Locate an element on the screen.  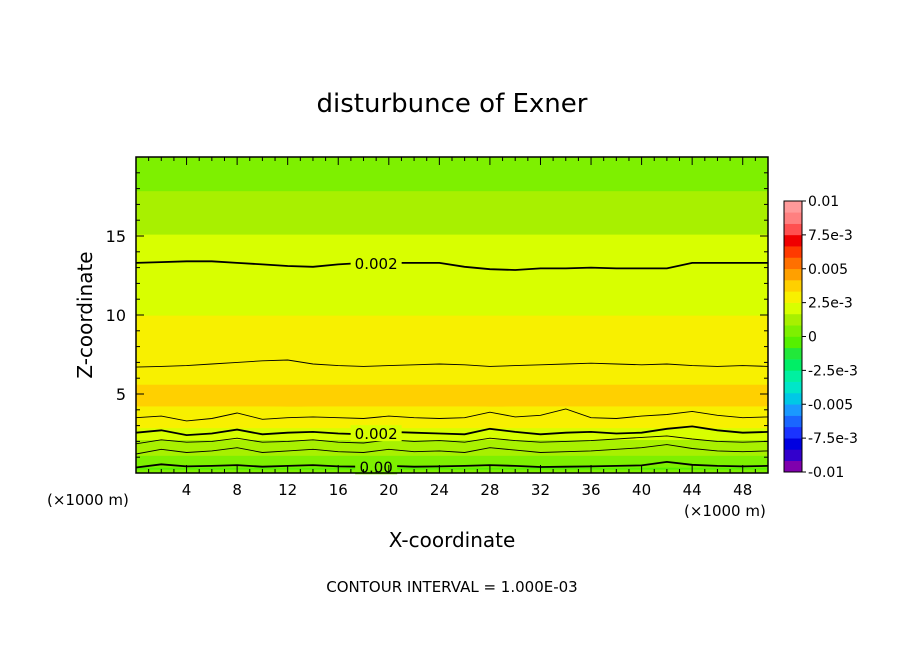
contour-label: 0.00 is located at coordinates (375, 467).